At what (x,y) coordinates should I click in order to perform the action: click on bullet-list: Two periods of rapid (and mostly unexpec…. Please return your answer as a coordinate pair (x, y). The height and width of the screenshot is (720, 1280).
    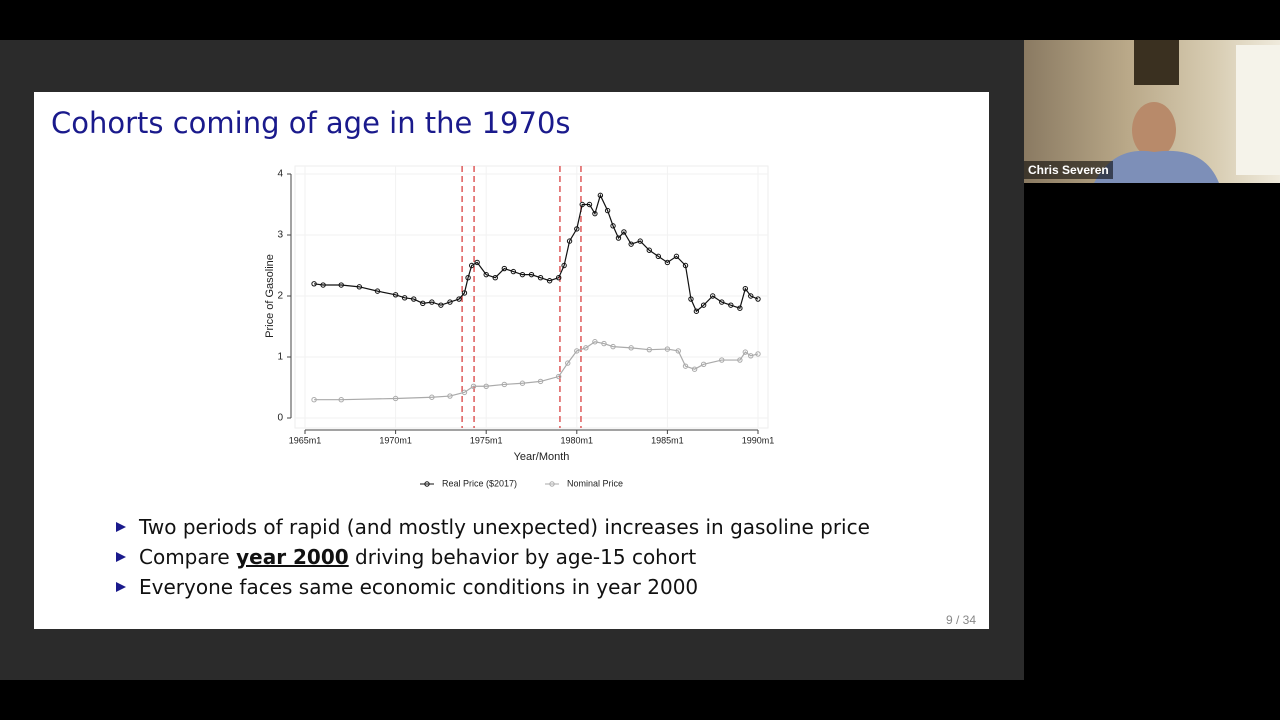
    Looking at the image, I should click on (492, 557).